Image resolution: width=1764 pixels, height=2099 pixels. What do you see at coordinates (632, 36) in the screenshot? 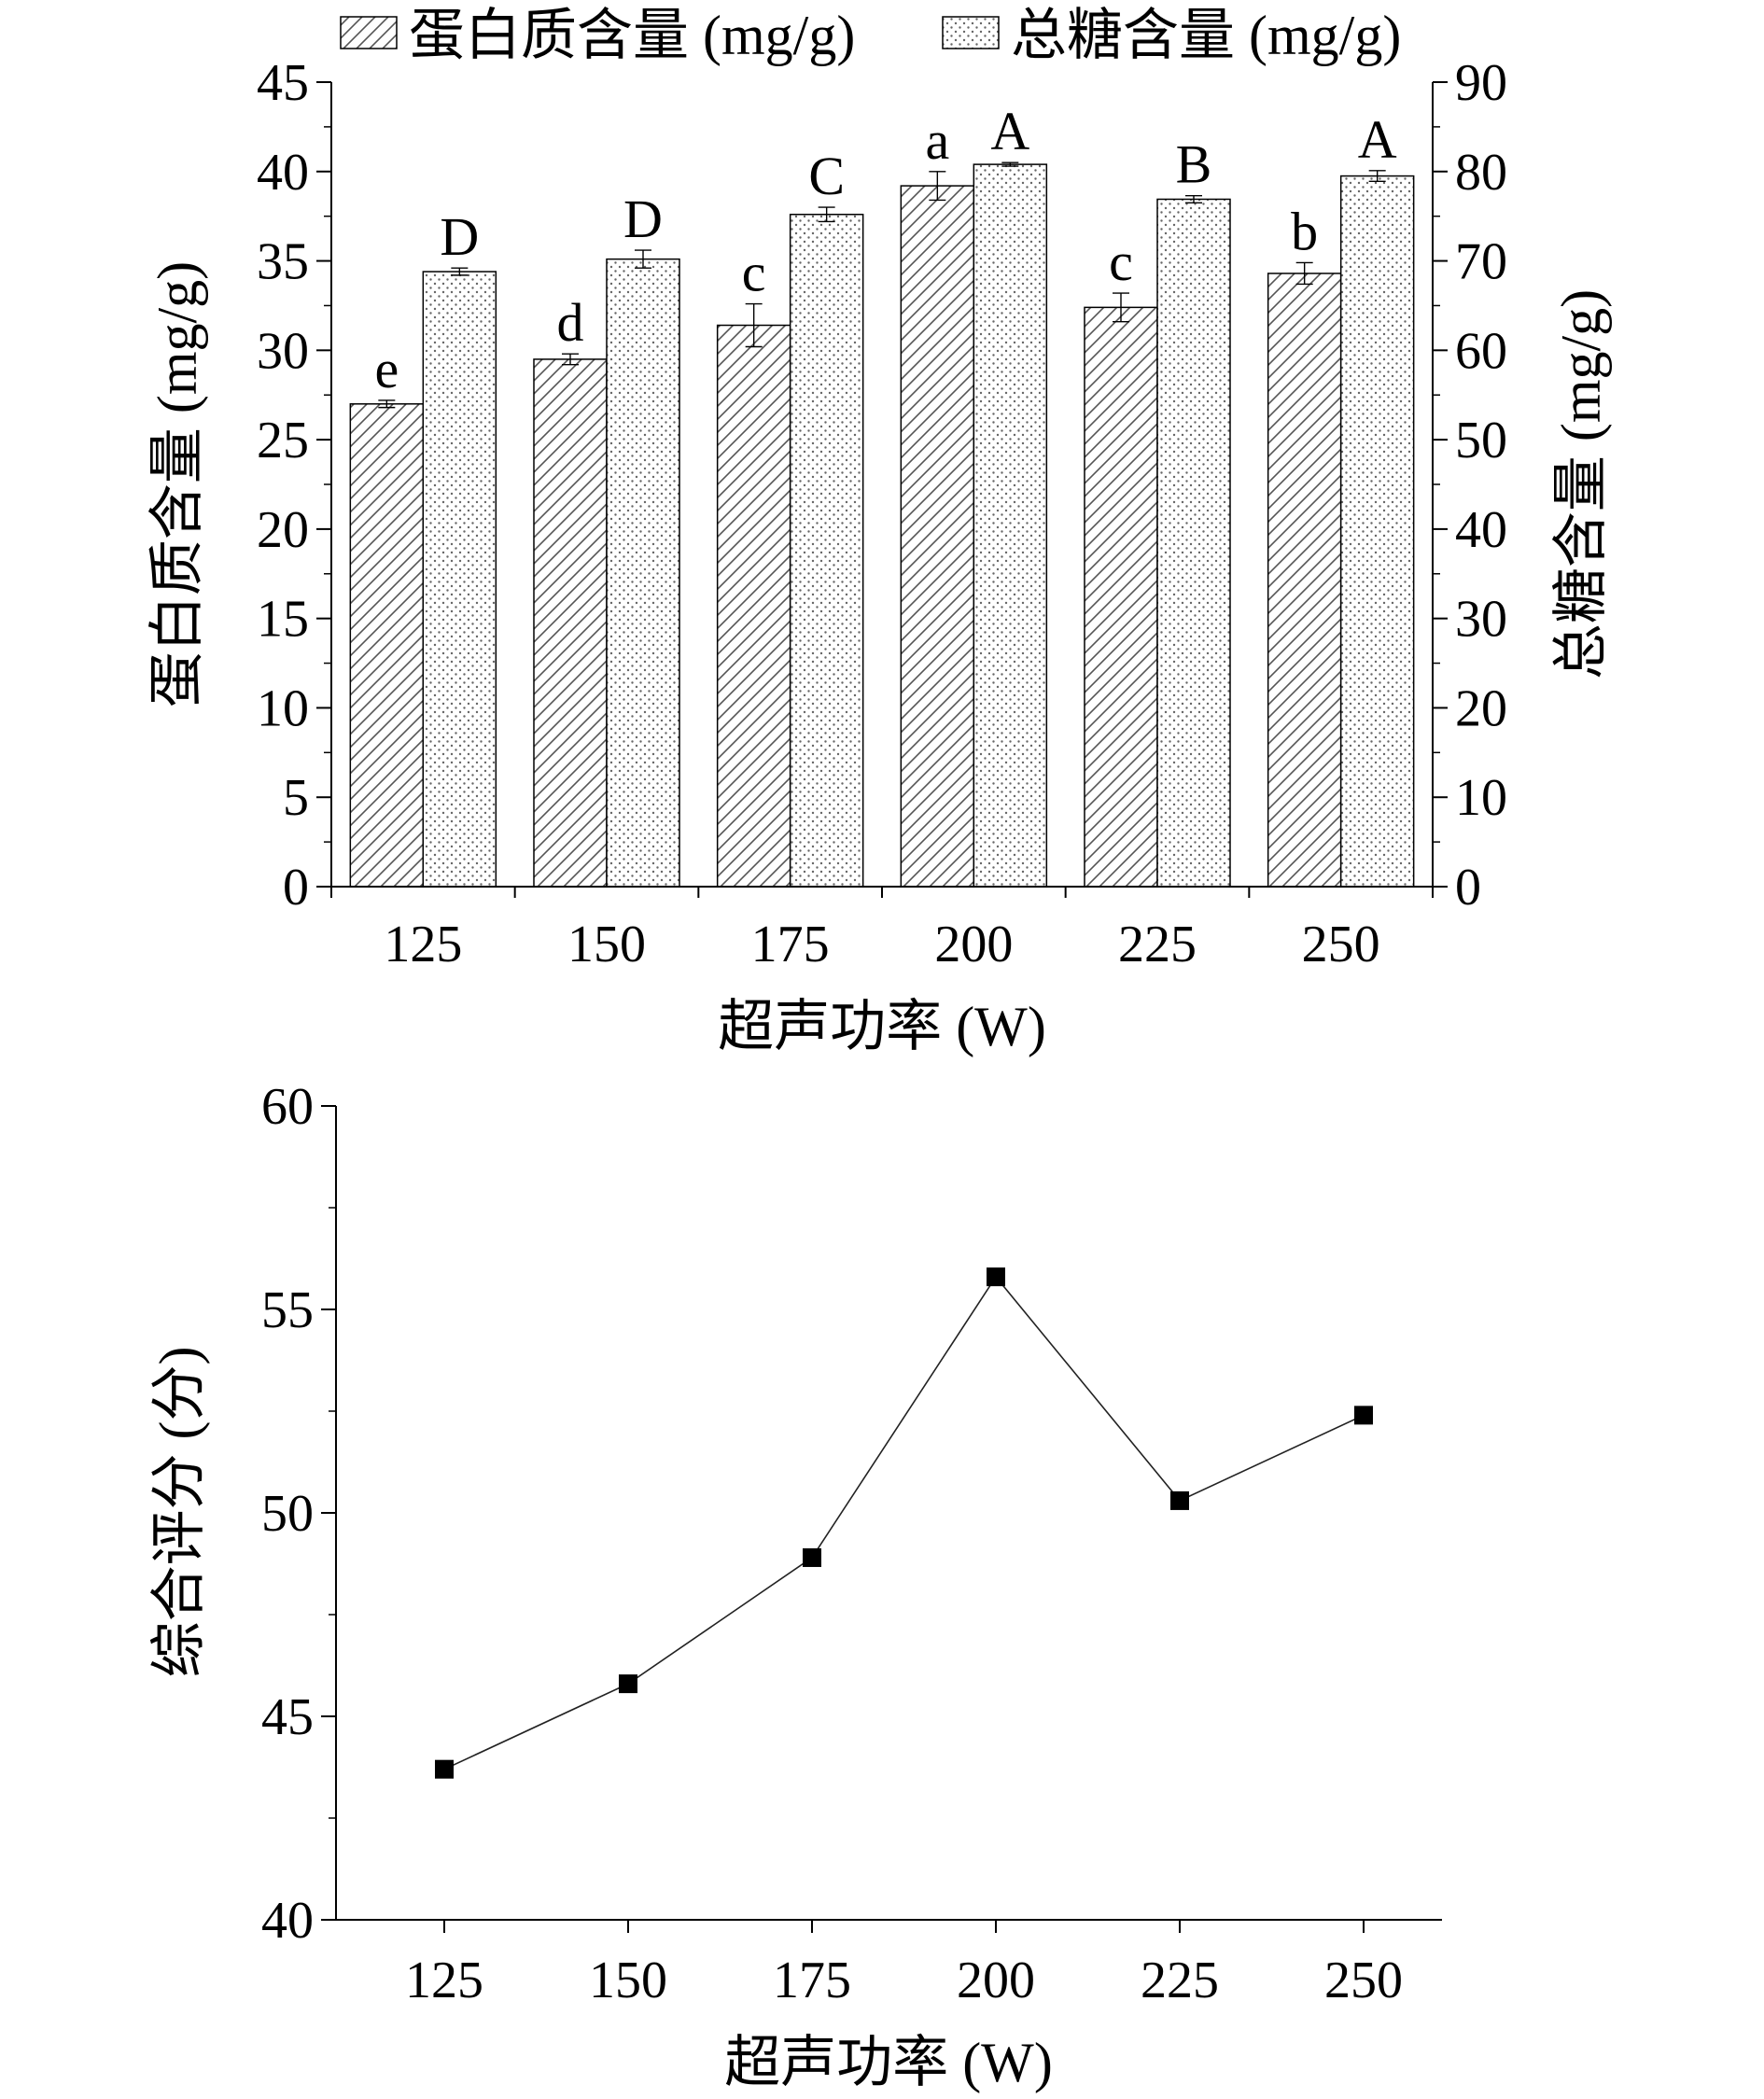
I see `legend-label-protein: 蛋白质含量 (mg/g)` at bounding box center [632, 36].